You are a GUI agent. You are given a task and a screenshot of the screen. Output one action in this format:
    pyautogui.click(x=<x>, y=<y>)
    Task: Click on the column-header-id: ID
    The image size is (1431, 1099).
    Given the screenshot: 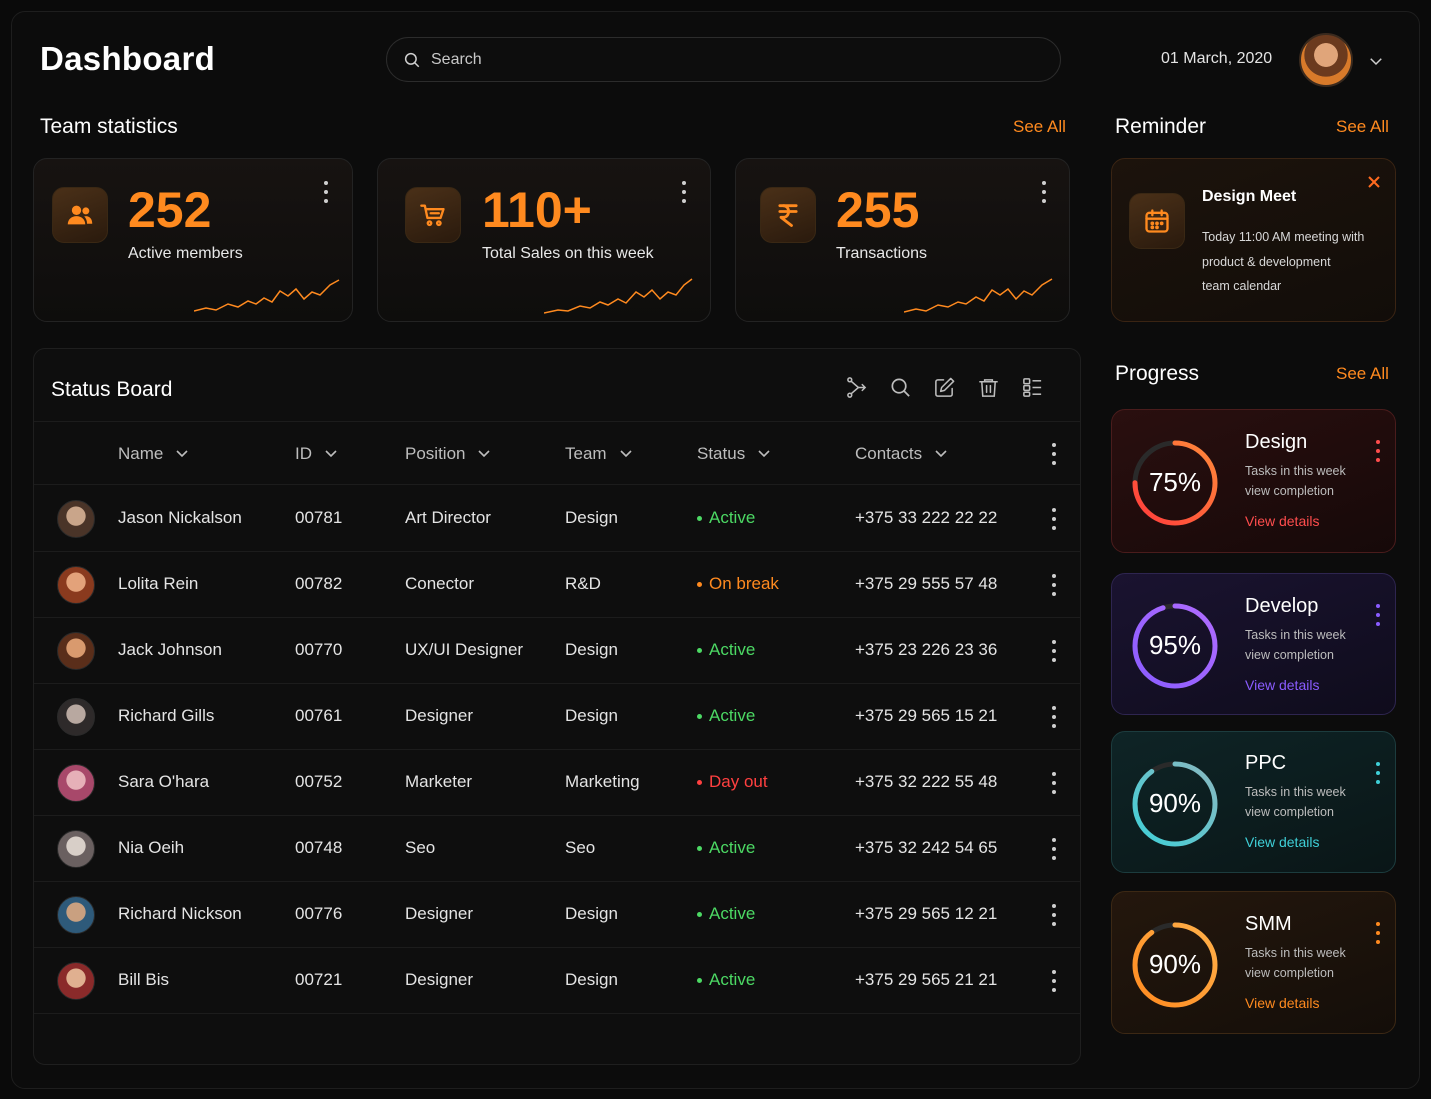 What is the action you would take?
    pyautogui.click(x=316, y=454)
    